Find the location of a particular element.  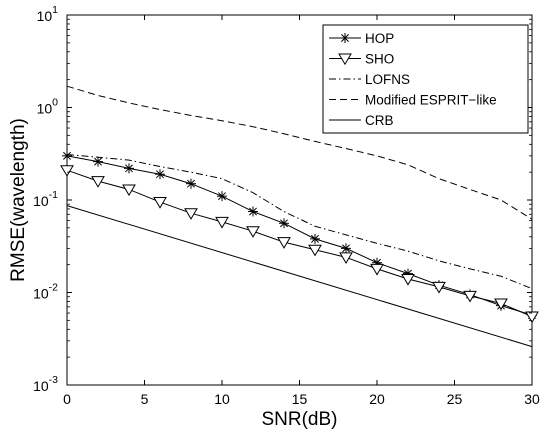

y-tick-label: 10⁰ is located at coordinates (48, 107).